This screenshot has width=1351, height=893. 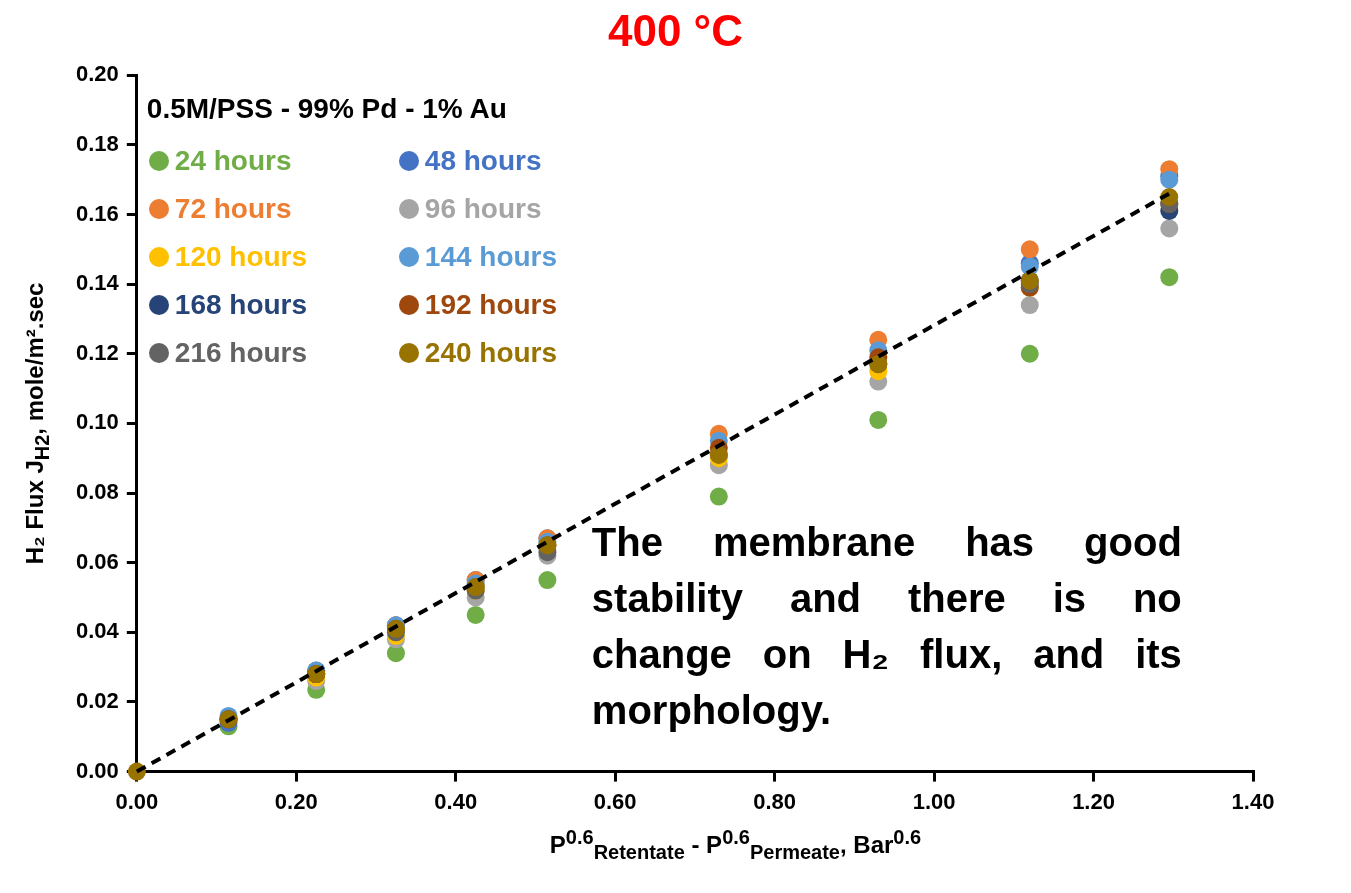 I want to click on legend-label: 48 hours, so click(x=483, y=161).